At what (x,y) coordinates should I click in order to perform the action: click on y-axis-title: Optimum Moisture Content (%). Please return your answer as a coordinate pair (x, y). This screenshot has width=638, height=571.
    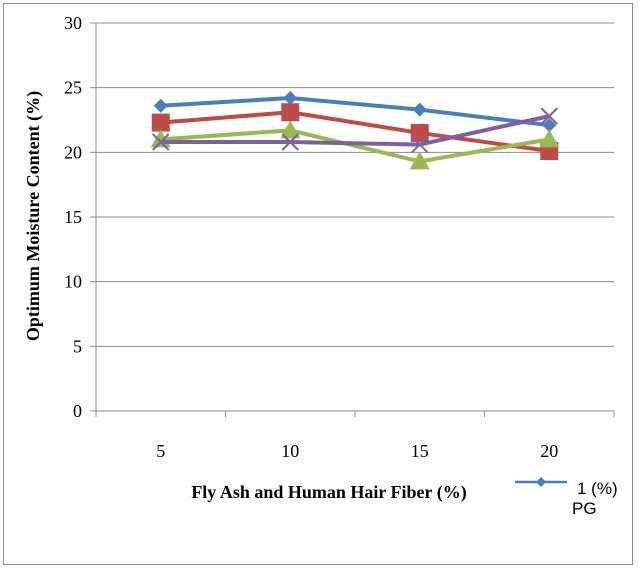
    Looking at the image, I should click on (33, 216).